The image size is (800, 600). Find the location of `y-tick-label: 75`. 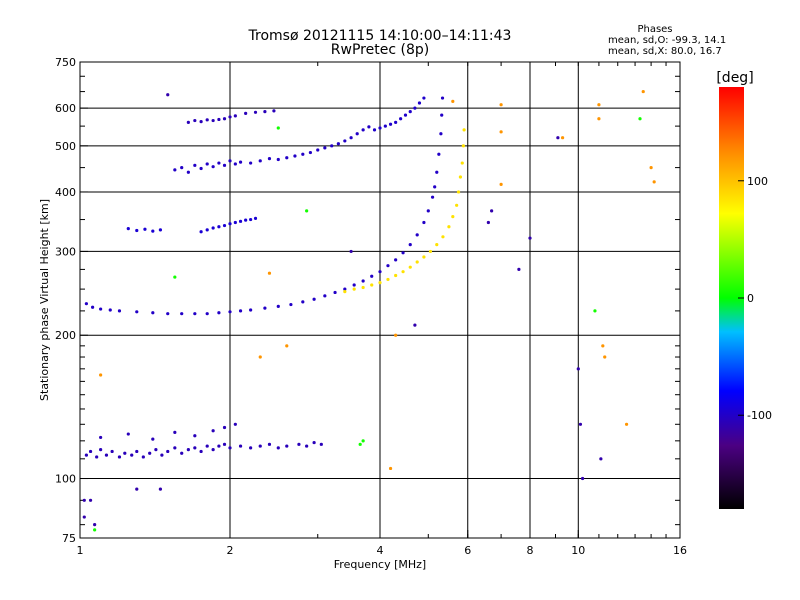

y-tick-label: 75 is located at coordinates (69, 538).